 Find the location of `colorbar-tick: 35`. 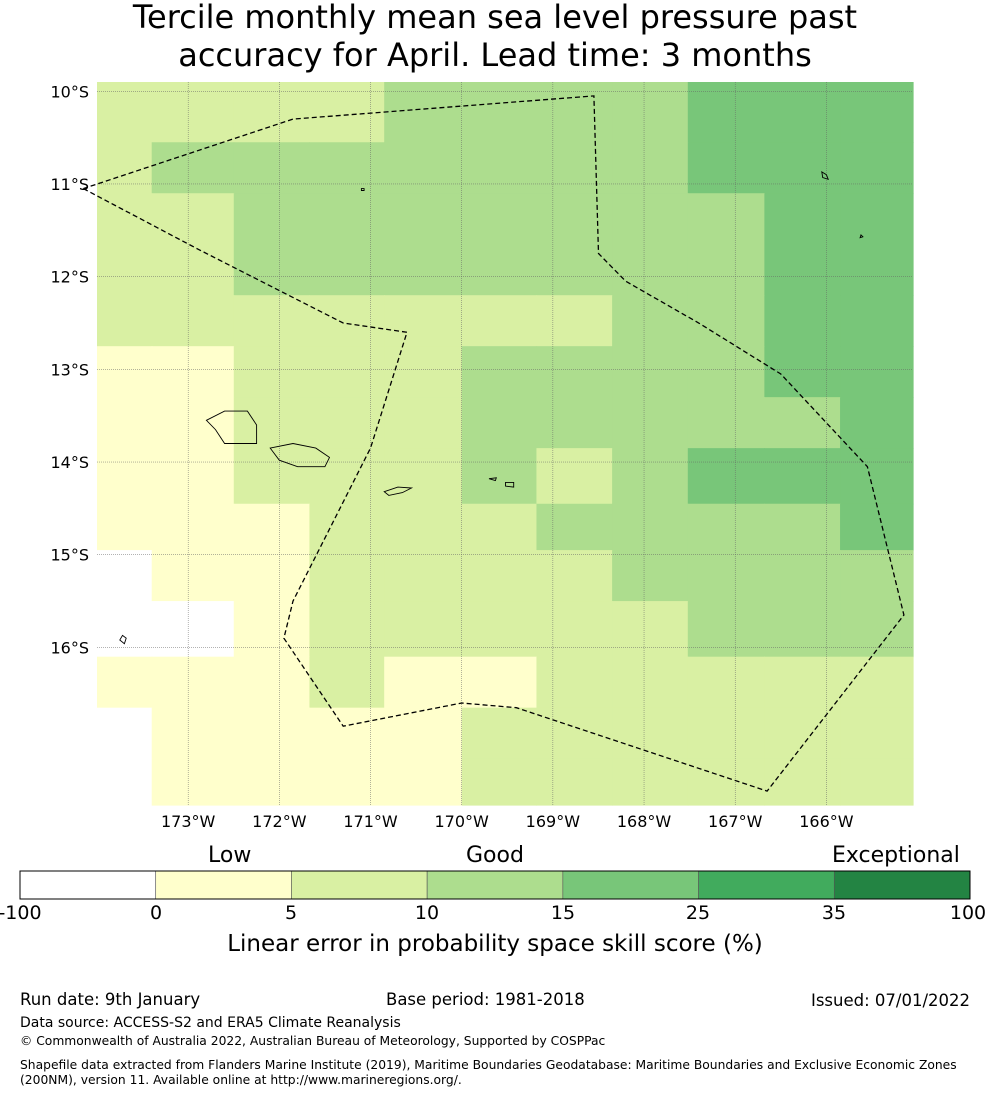

colorbar-tick: 35 is located at coordinates (834, 913).